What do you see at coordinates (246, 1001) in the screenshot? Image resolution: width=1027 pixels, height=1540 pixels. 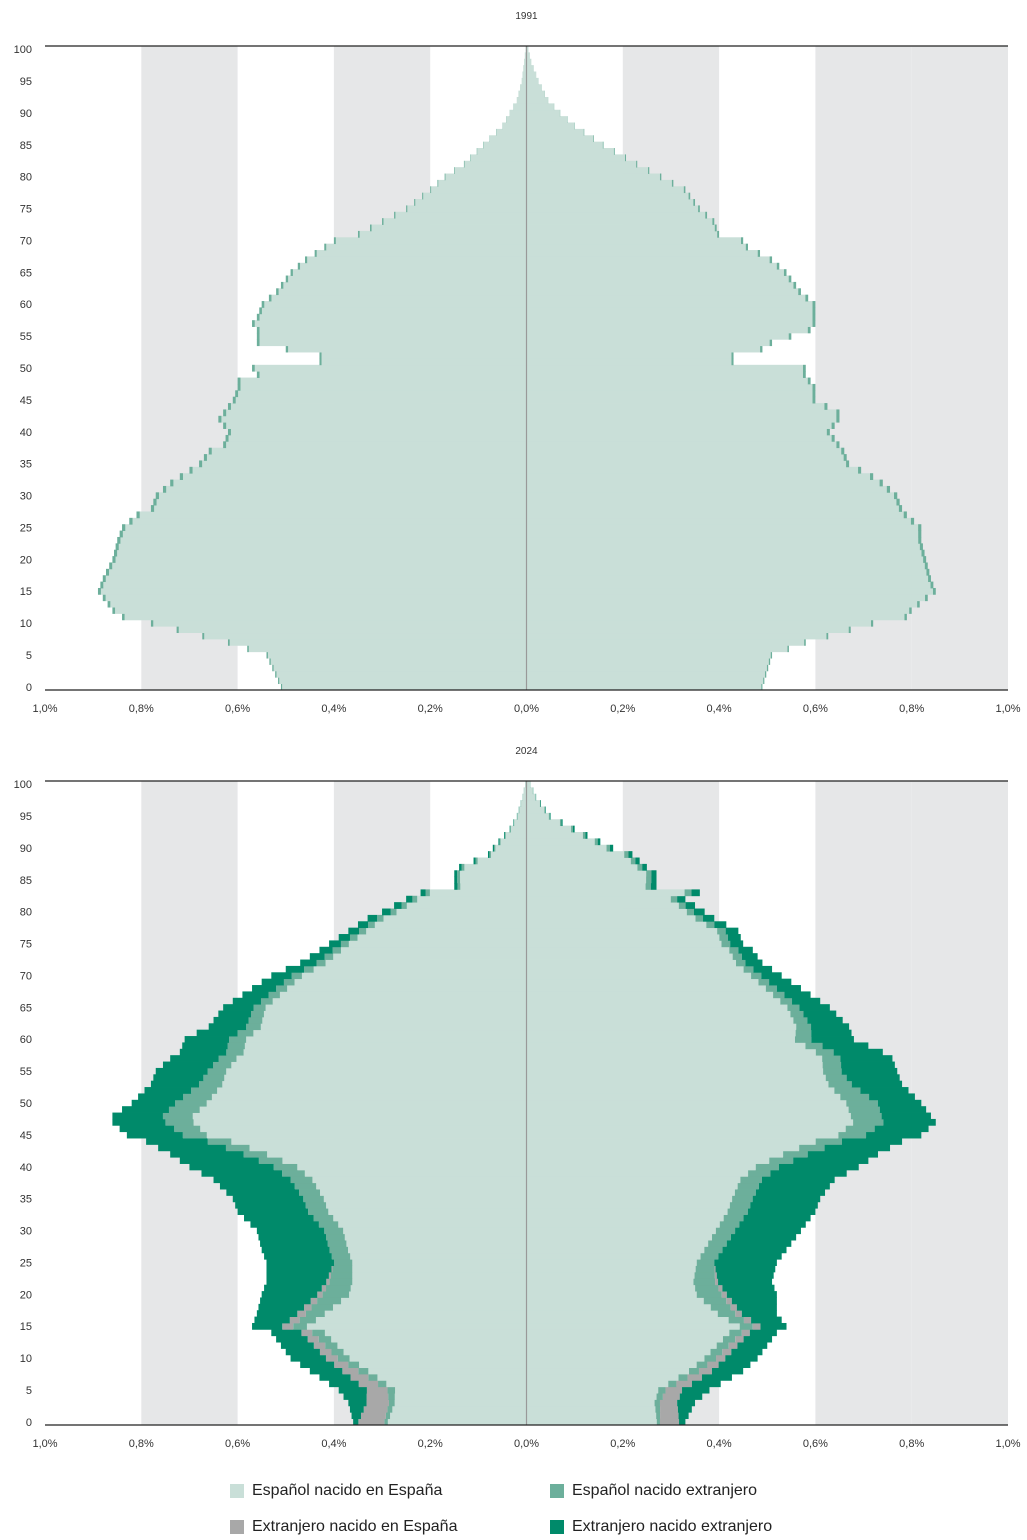 I see `bar-left-age-66-ext_ext` at bounding box center [246, 1001].